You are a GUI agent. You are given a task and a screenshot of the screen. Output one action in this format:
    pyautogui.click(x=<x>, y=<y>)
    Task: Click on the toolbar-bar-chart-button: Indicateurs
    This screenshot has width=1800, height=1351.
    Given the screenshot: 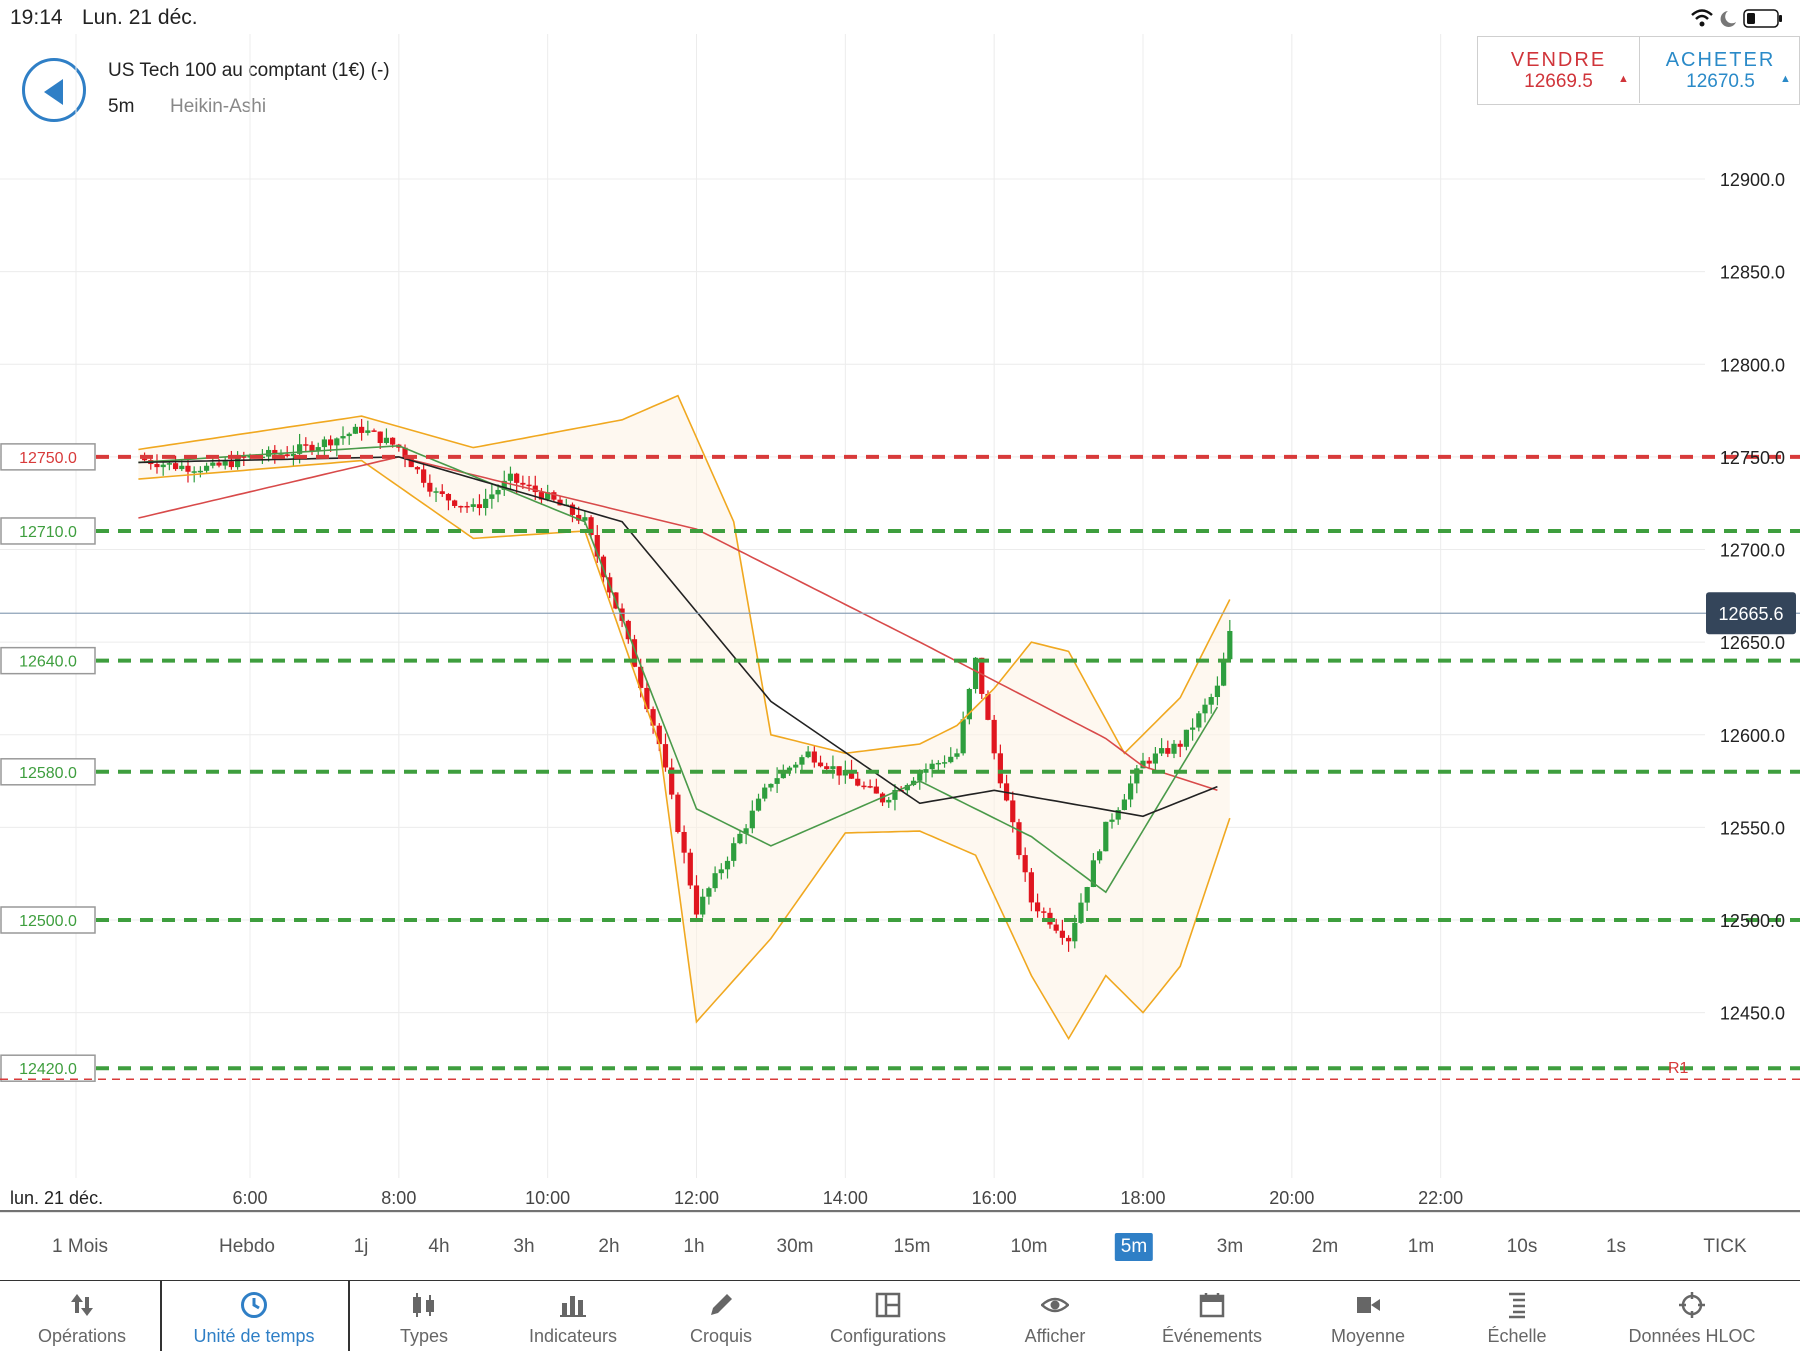 What is the action you would take?
    pyautogui.click(x=573, y=1316)
    